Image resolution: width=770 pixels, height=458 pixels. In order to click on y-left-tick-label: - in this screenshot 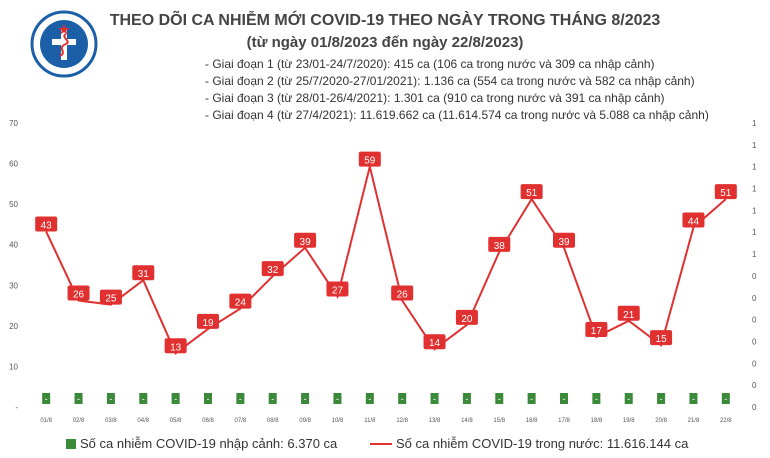, I will do `click(16, 407)`.